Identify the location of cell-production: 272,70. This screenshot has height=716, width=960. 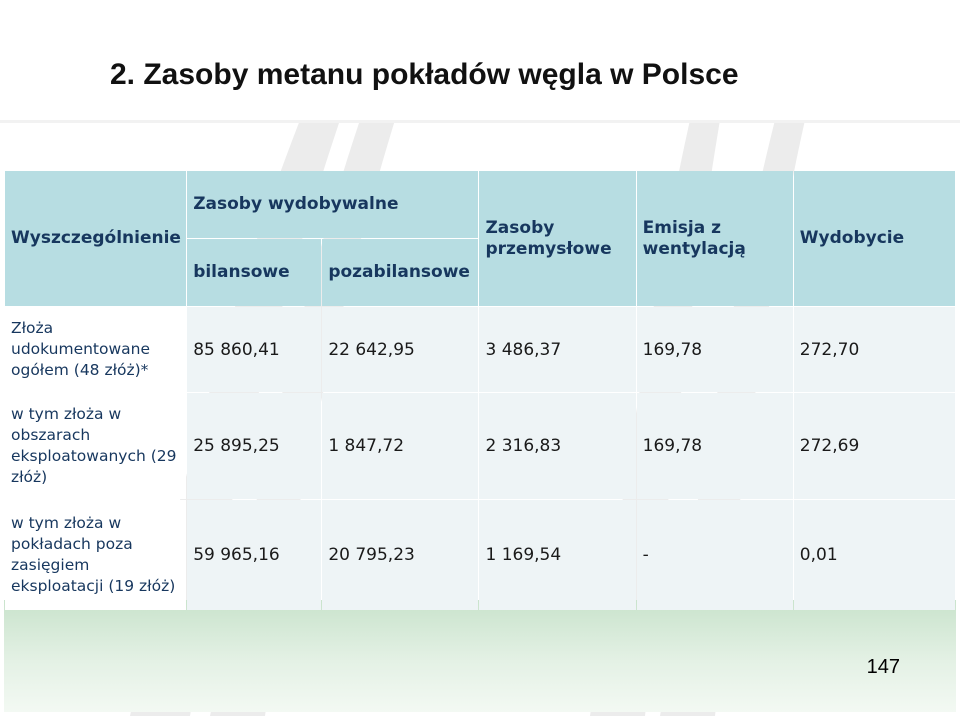
(874, 349).